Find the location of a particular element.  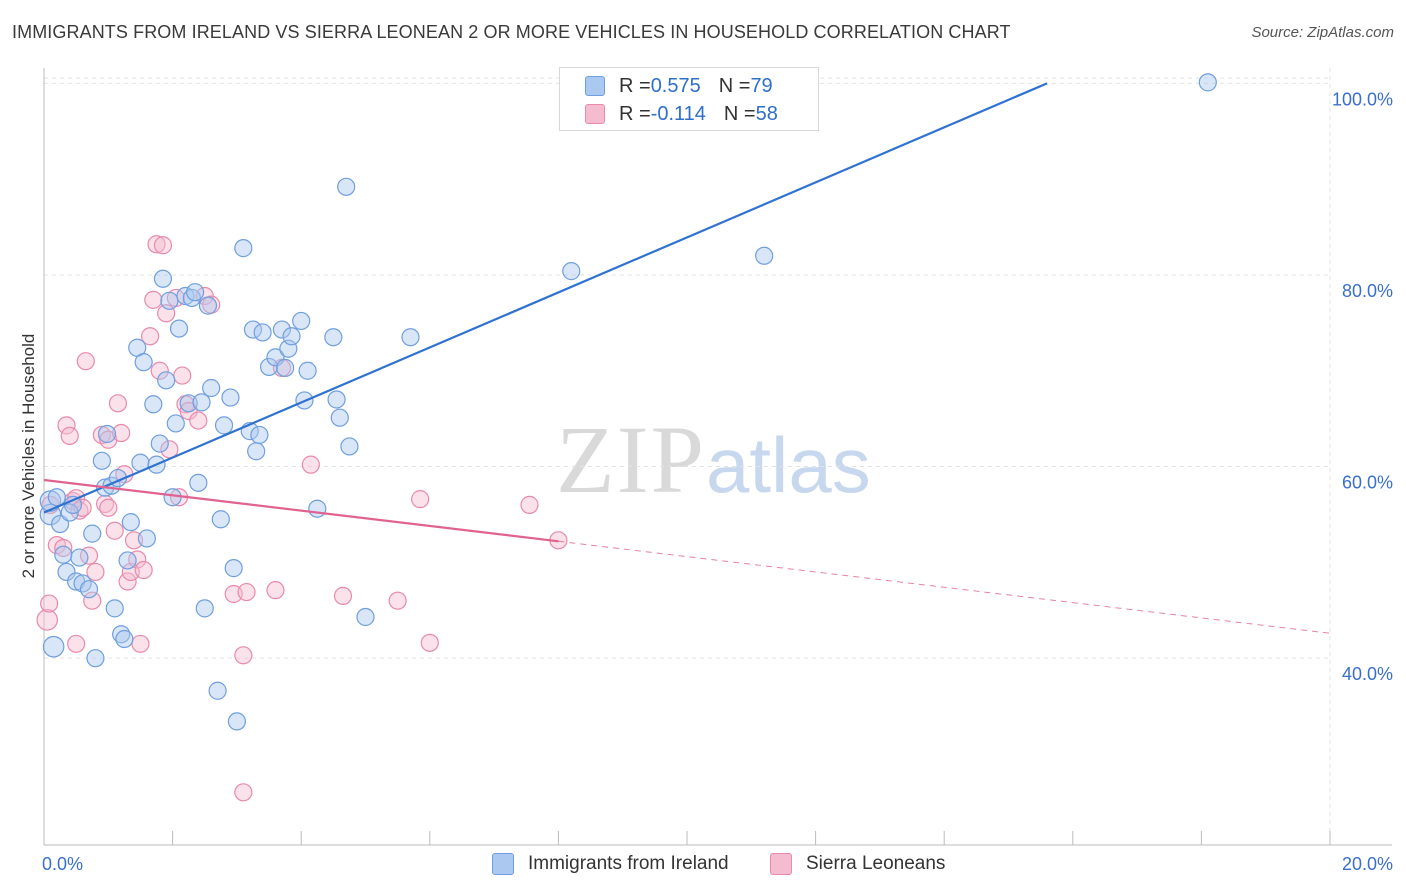

bottom-legend-sierra: Sierra Leoneans is located at coordinates (857, 864).